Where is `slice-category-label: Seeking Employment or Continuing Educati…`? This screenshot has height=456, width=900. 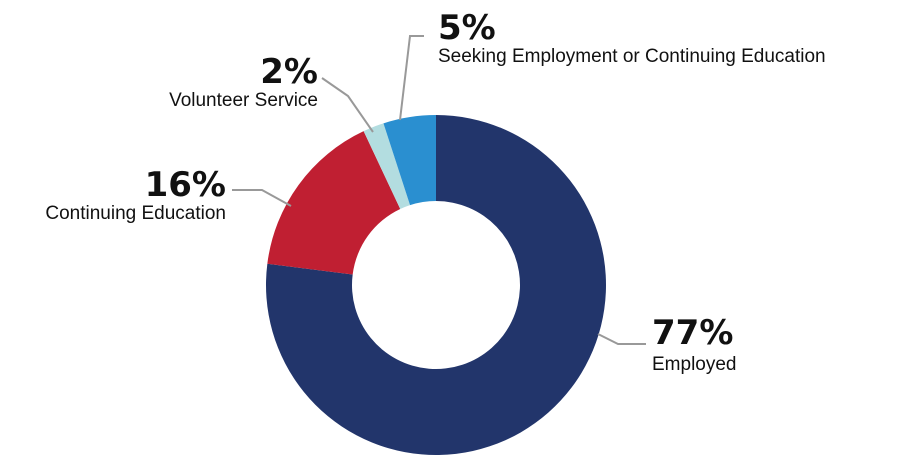
slice-category-label: Seeking Employment or Continuing Educati… is located at coordinates (632, 56).